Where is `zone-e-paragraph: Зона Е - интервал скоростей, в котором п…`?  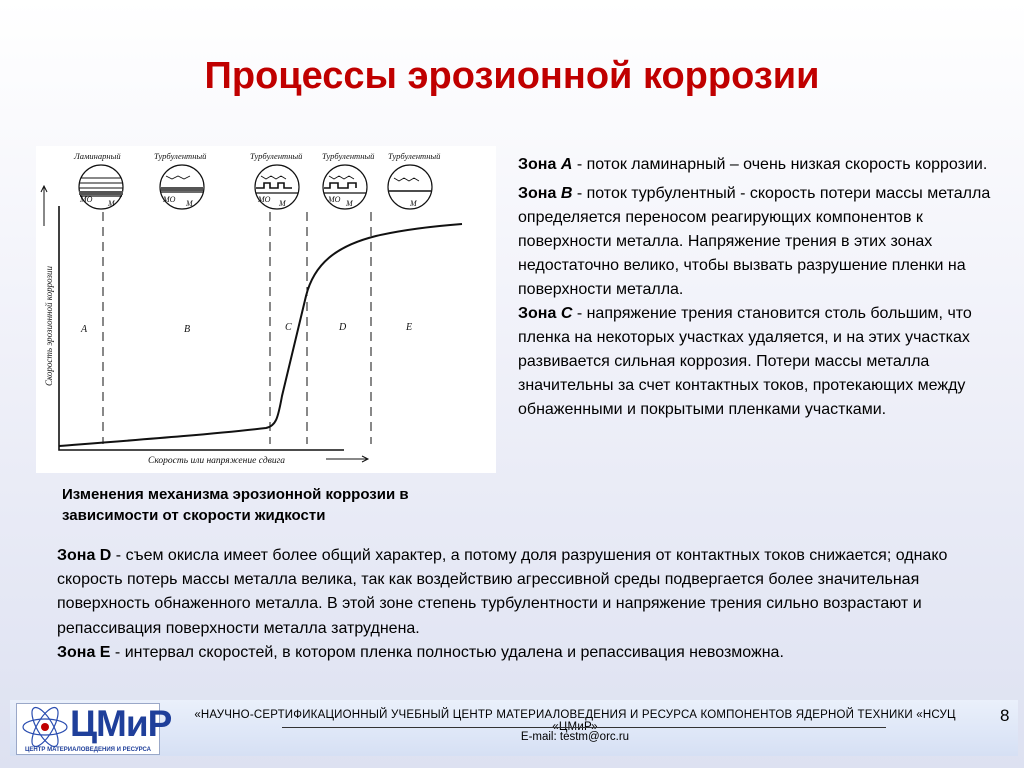 zone-e-paragraph: Зона Е - интервал скоростей, в котором п… is located at coordinates (420, 652).